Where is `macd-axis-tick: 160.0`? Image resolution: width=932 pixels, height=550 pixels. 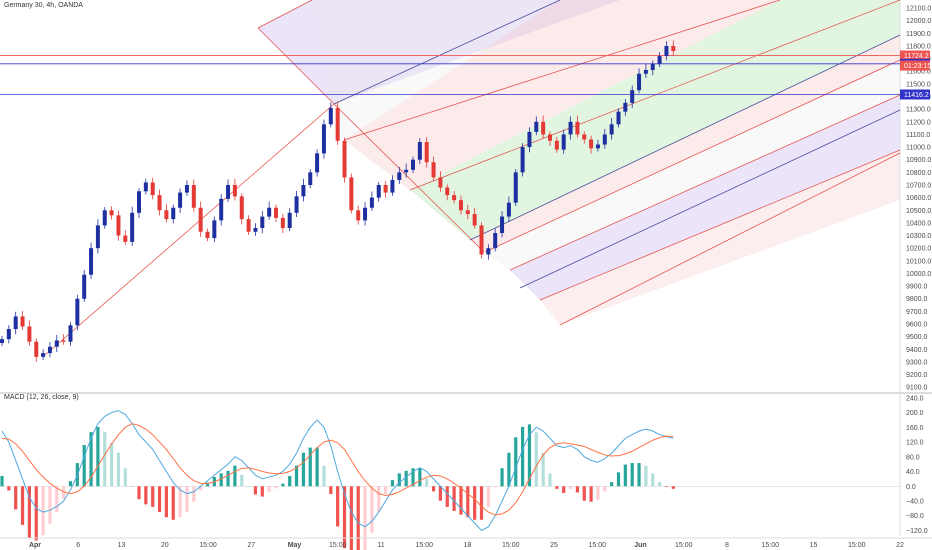 macd-axis-tick: 160.0 is located at coordinates (915, 428).